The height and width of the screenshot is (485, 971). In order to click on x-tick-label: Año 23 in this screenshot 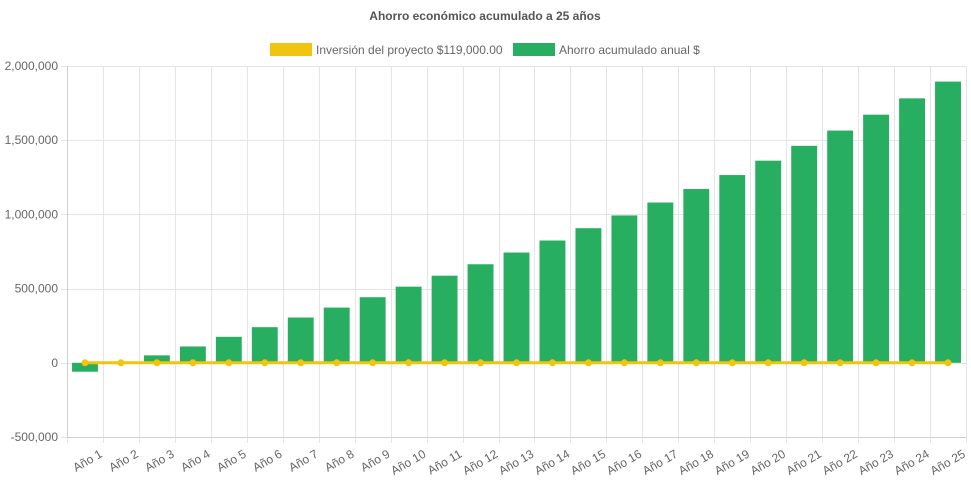, I will do `click(876, 462)`.